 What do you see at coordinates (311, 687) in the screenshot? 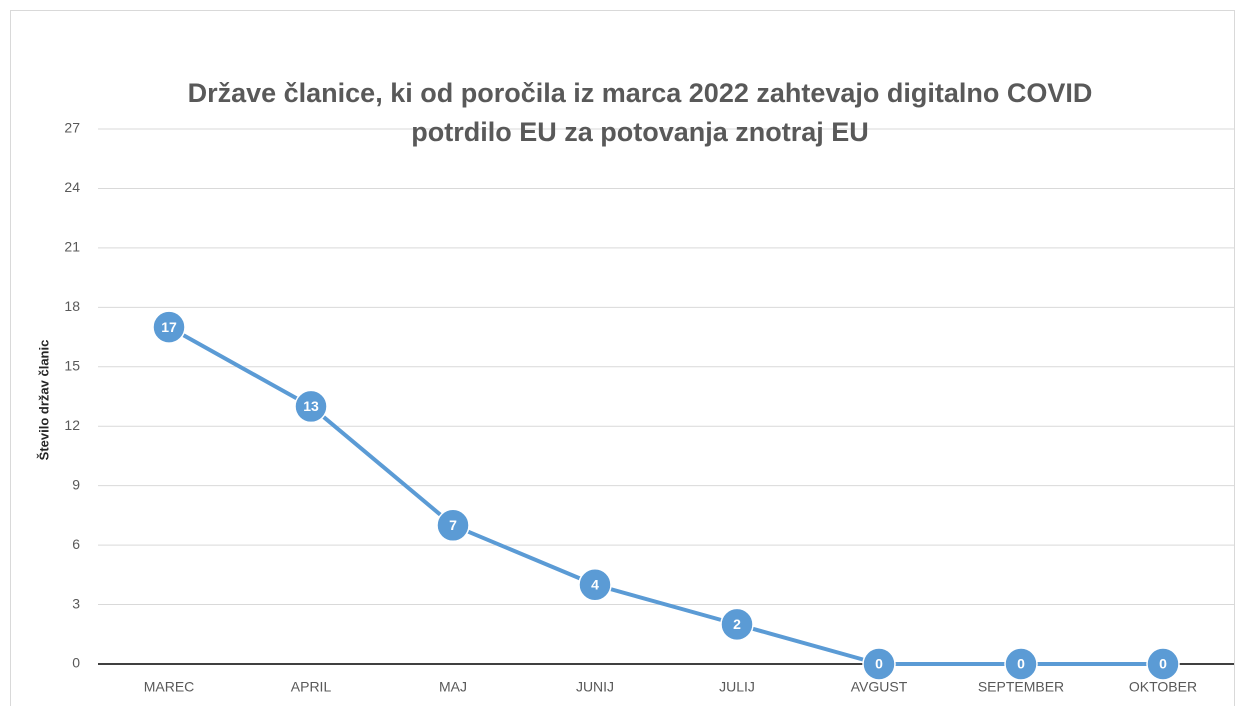
I see `x-tick-label: APRIL` at bounding box center [311, 687].